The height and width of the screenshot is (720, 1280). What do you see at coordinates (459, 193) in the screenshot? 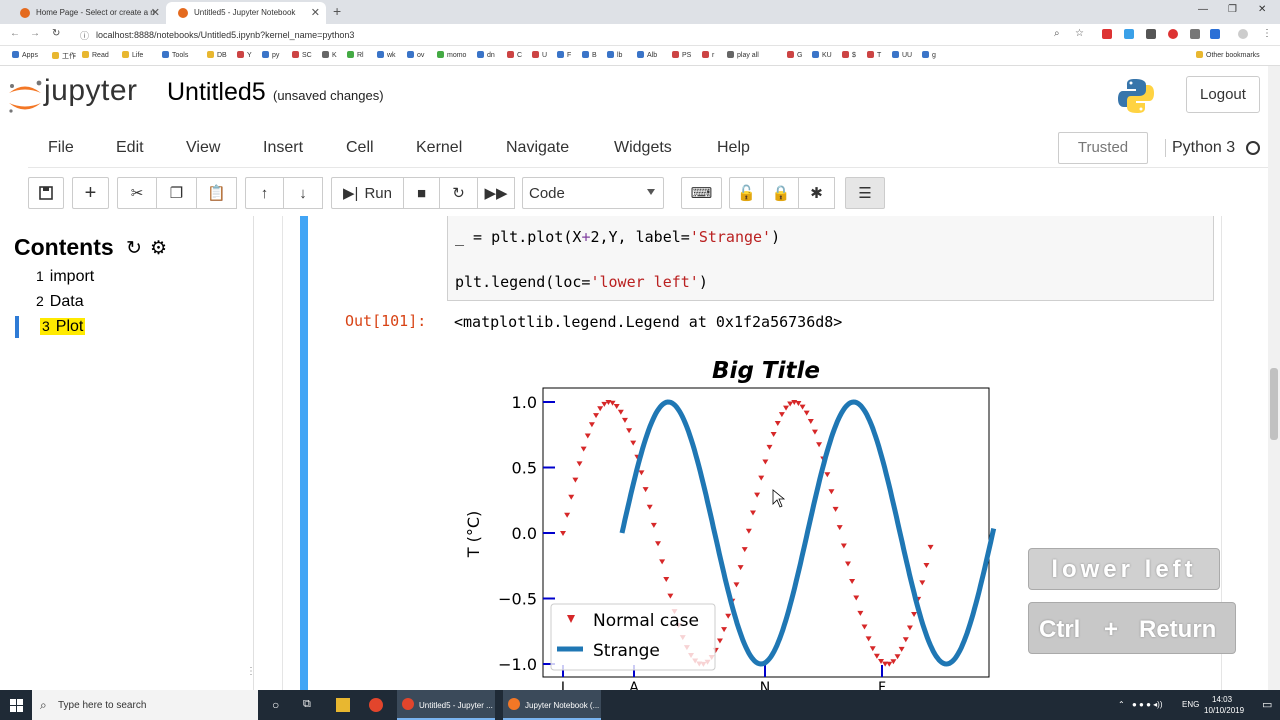
I see `restart-button: ↻` at bounding box center [459, 193].